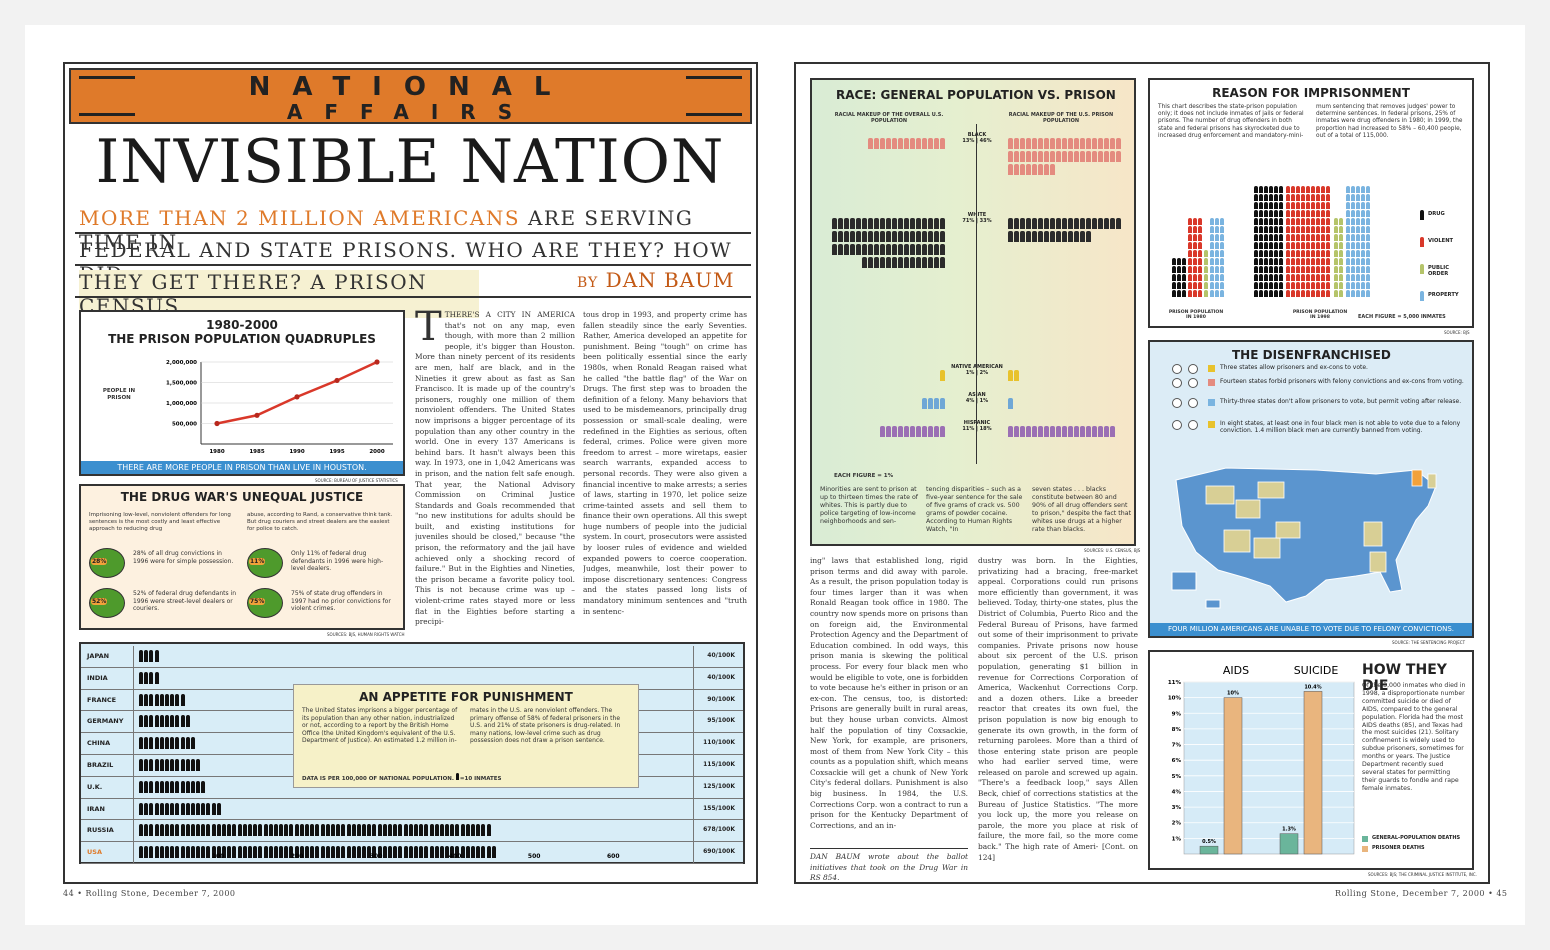  Describe the element at coordinates (149, 893) in the screenshot. I see `left-folio: 44 • Rolling Stone, December 7, 2000` at that location.